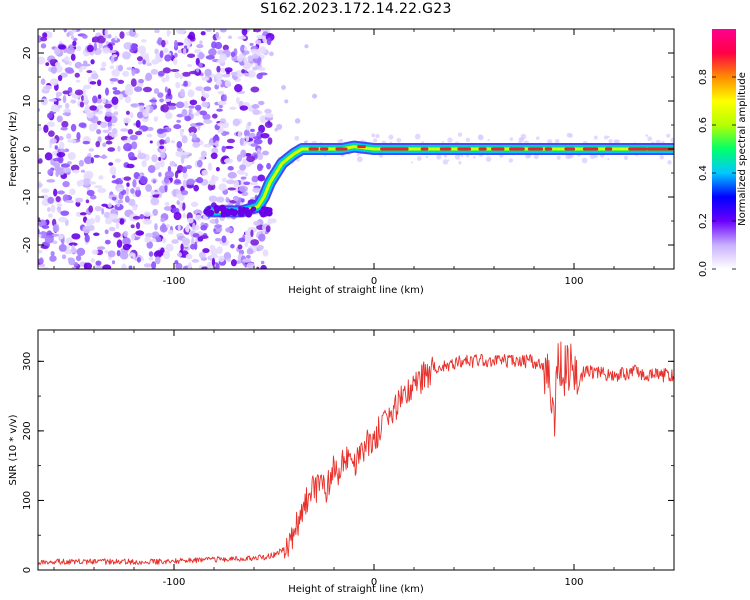  Describe the element at coordinates (573, 582) in the screenshot. I see `snr-x-tick-label: 100` at that location.